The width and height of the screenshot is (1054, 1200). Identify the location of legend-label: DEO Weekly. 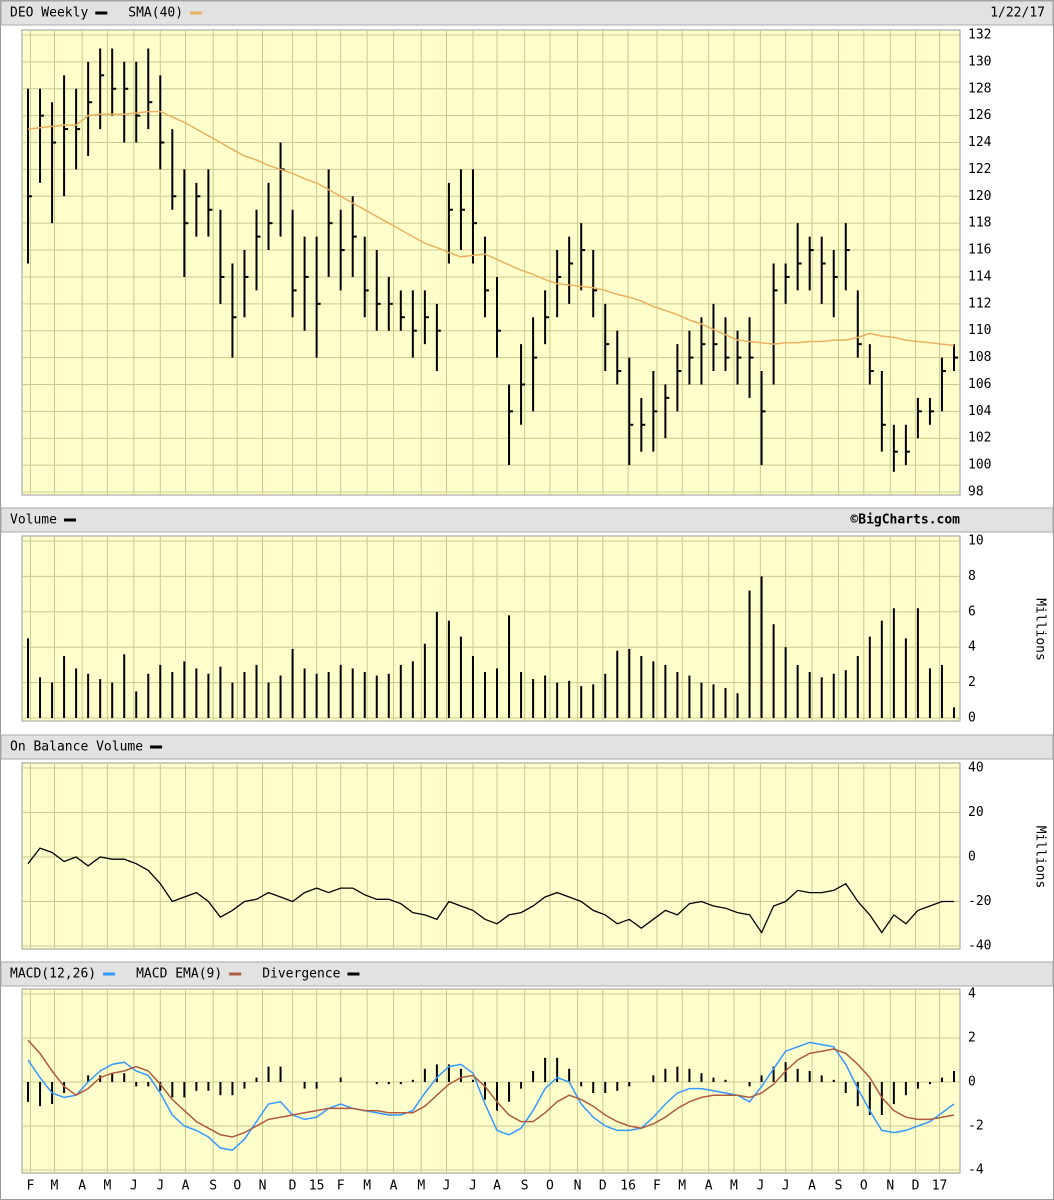
(49, 13).